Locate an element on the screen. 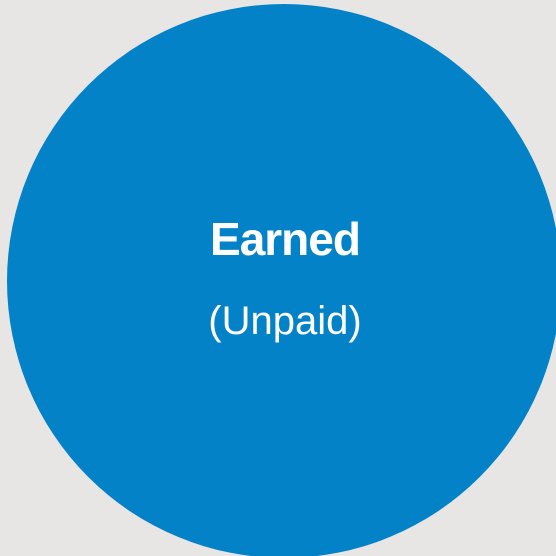 Image resolution: width=556 pixels, height=556 pixels. circle-title: Earned is located at coordinates (285, 239).